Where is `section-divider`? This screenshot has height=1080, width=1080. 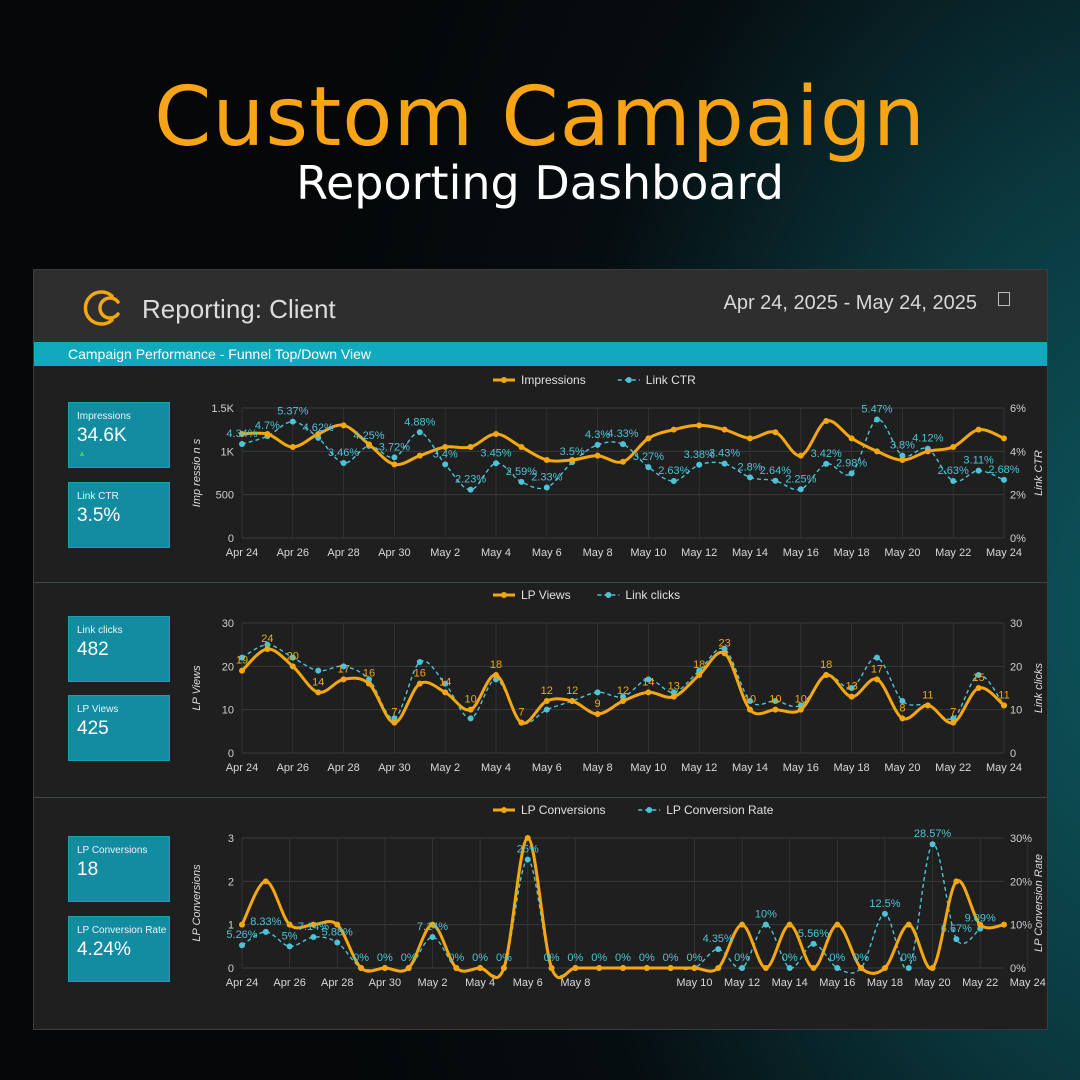 section-divider is located at coordinates (540, 797).